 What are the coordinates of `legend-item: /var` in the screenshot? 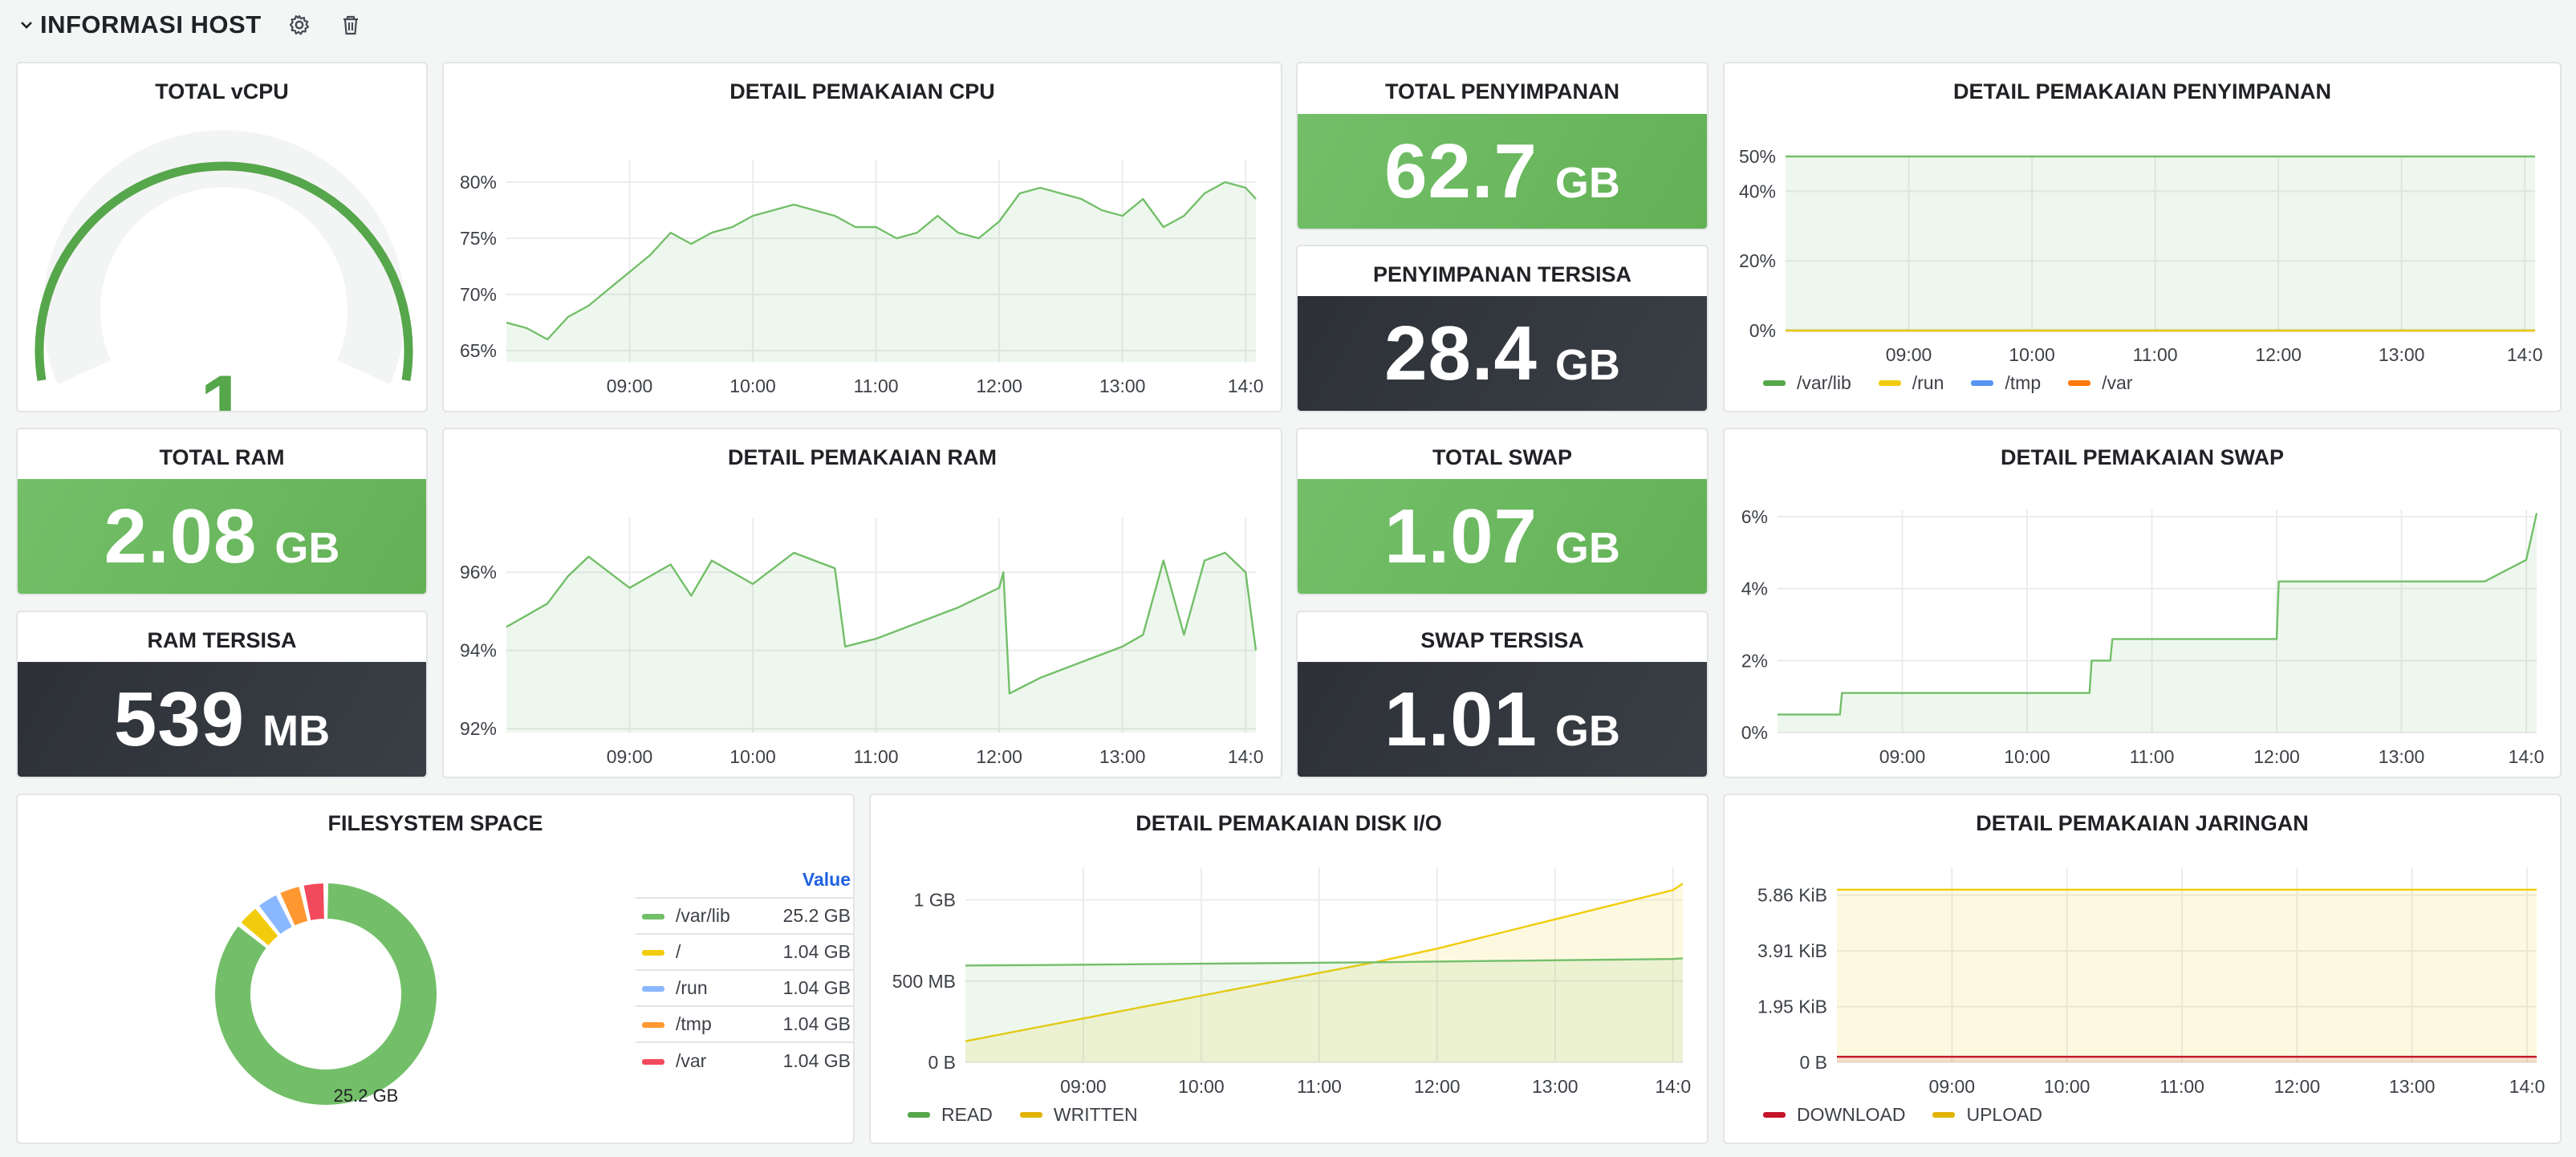 It's located at (2100, 383).